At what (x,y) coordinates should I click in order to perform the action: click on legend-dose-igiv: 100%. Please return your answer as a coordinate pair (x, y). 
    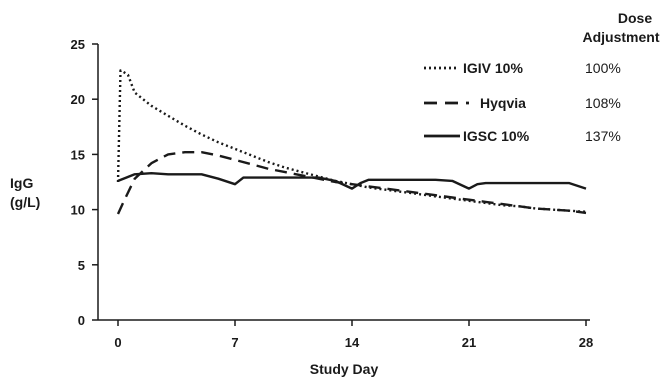
    Looking at the image, I should click on (603, 68).